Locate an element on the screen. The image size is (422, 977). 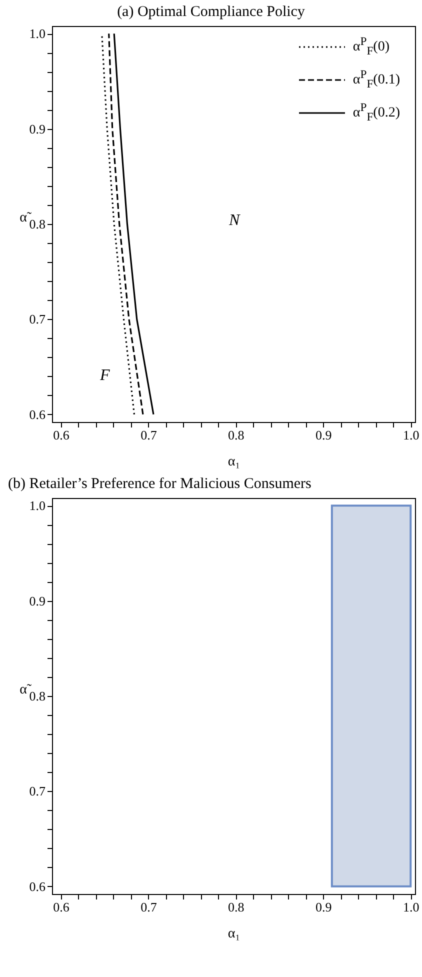
chart-title: (b) Retailer’s Preference for Malicious Consumers is located at coordinates (159, 483).